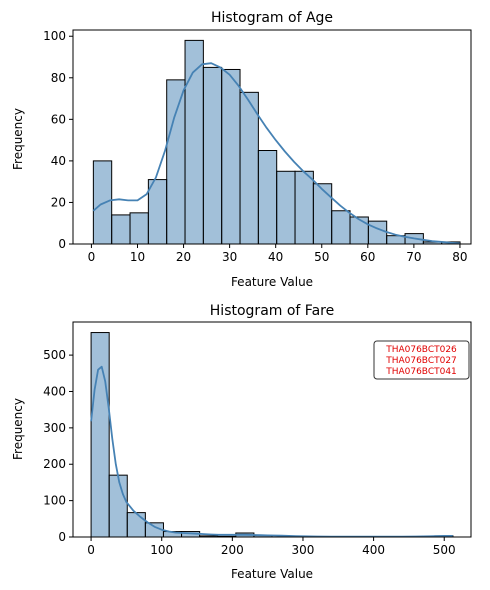 This screenshot has width=490, height=590. Describe the element at coordinates (54, 464) in the screenshot. I see `fare-ytick-label: 200` at that location.